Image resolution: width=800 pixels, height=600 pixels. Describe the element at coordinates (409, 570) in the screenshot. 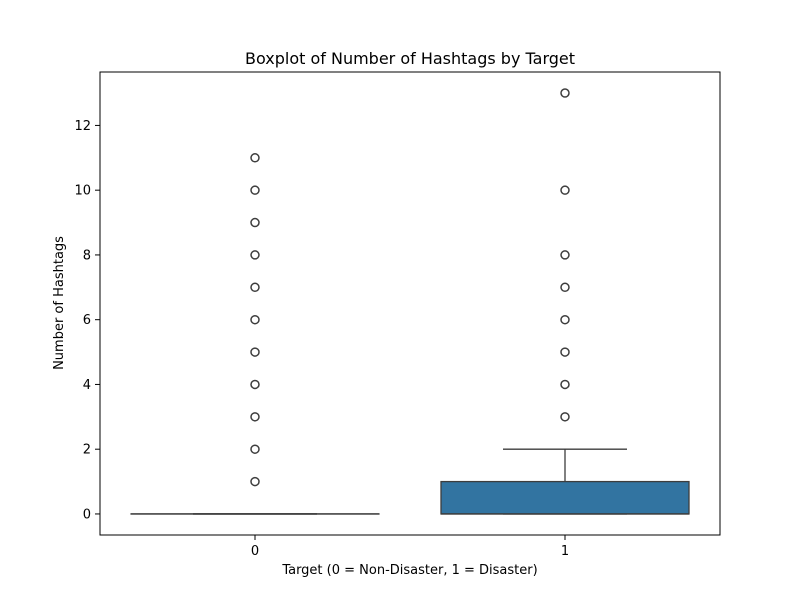

I see `x-axis-label: Target (0 = Non-Disaster, 1 = Disaster)` at that location.